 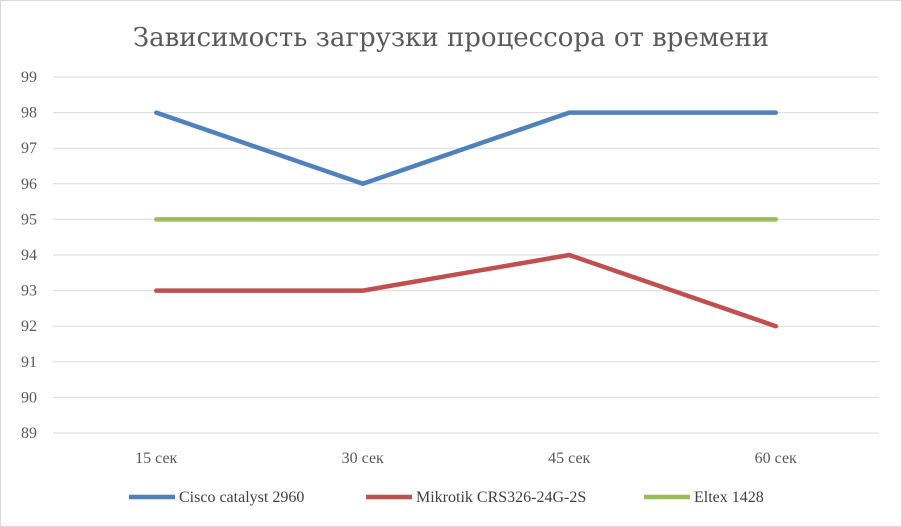 I want to click on y-tick-label: 94, so click(x=29, y=255).